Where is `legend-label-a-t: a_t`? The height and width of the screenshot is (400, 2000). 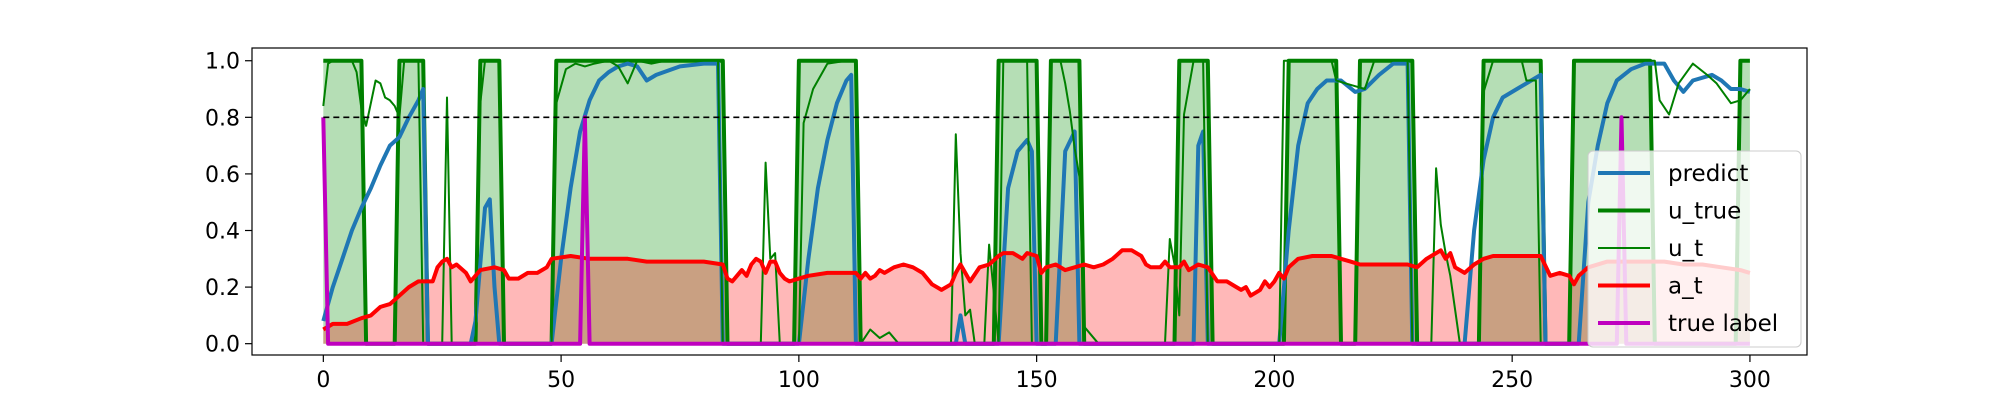
legend-label-a-t: a_t is located at coordinates (1685, 287).